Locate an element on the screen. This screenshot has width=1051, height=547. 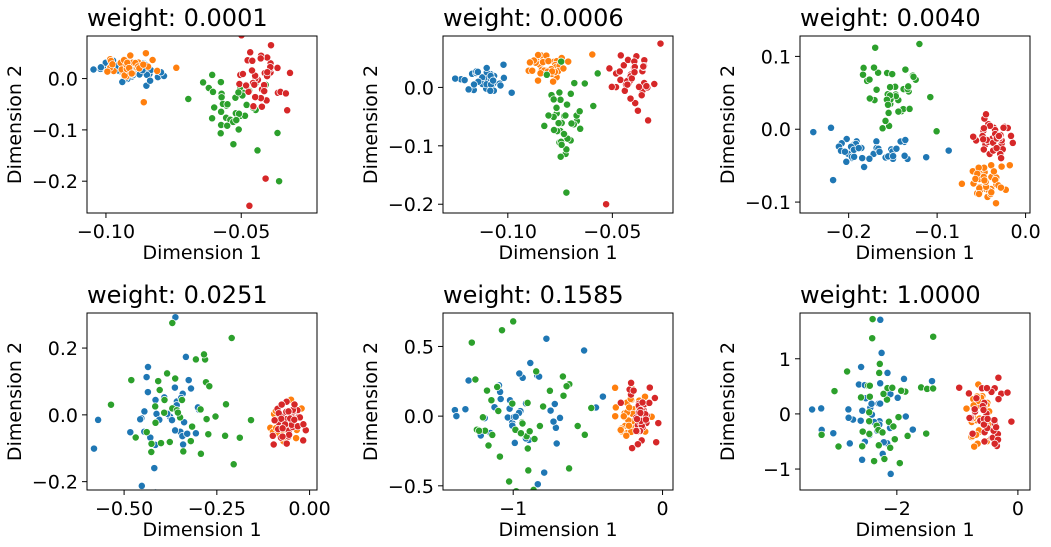
x-tick-label: 0.0 is located at coordinates (1025, 232).